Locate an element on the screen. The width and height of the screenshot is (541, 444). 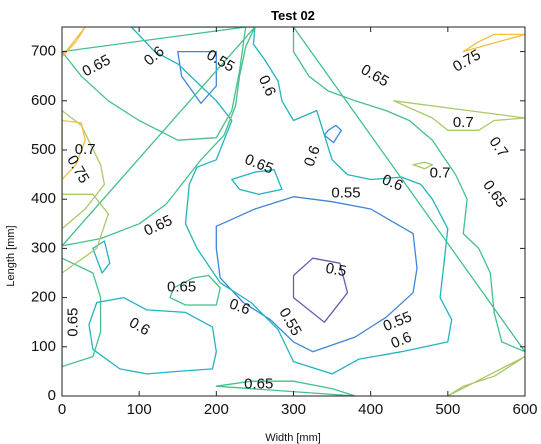
x-tick-label: 500 is located at coordinates (447, 409).